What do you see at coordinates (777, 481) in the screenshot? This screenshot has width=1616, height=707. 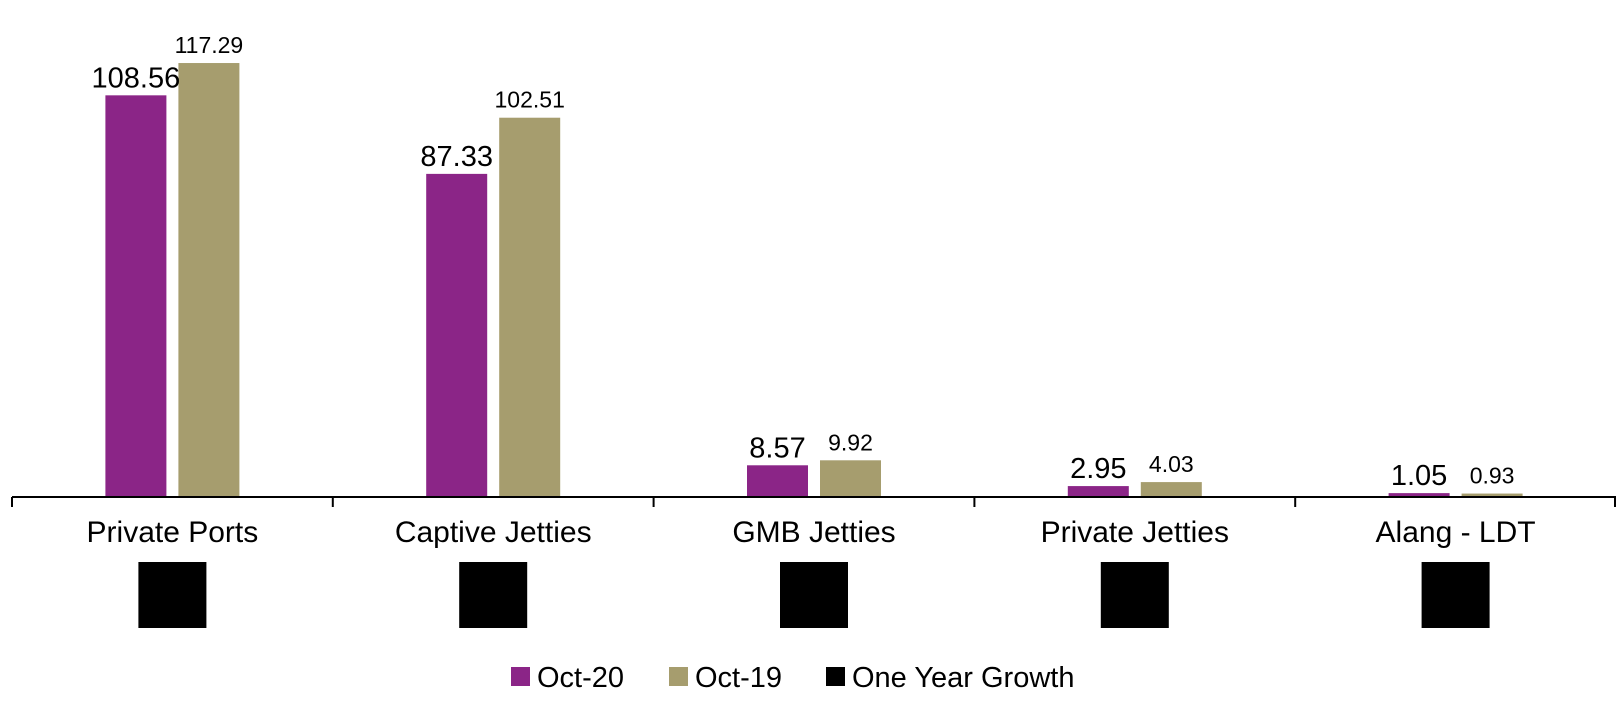 I see `bar-oct-20-gmb-jetties` at bounding box center [777, 481].